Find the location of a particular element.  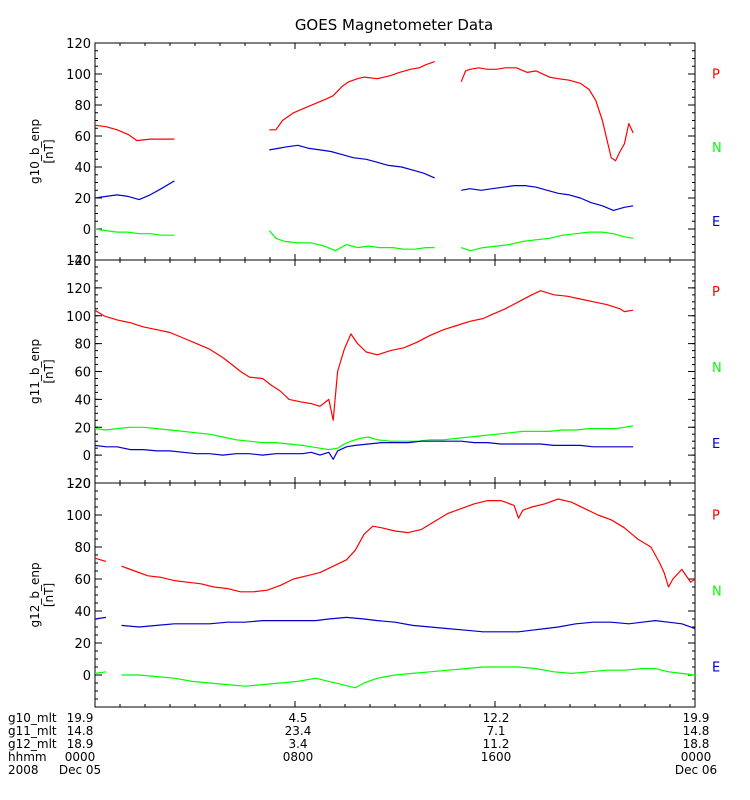

footer-row-g11_mlt: g11_mlt 14.8 23.4 7.1 14.8 is located at coordinates (375, 731).